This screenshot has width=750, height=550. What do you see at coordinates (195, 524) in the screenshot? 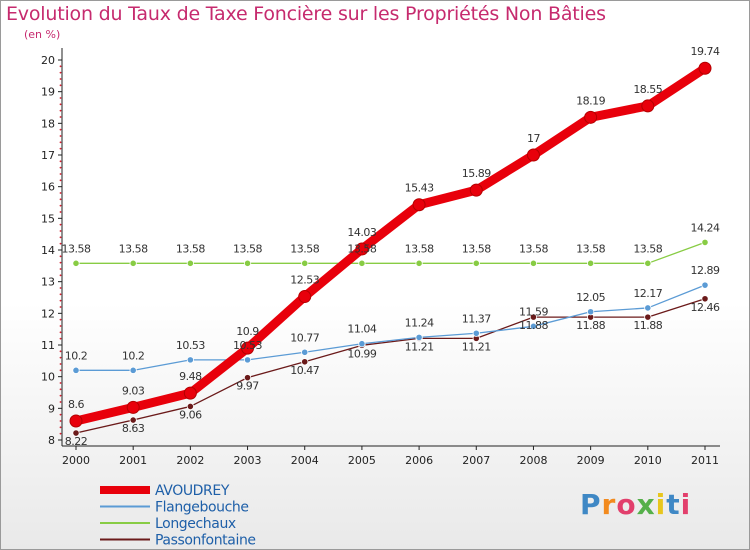
I see `legend-label-longechaux: Longechaux` at bounding box center [195, 524].